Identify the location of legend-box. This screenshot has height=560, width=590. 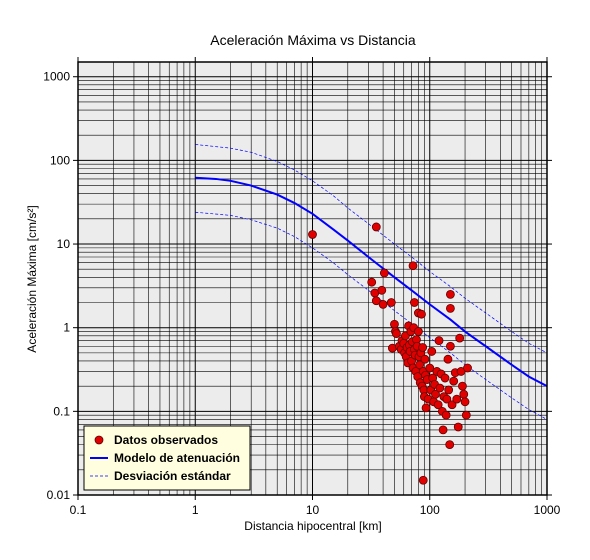
(167, 458).